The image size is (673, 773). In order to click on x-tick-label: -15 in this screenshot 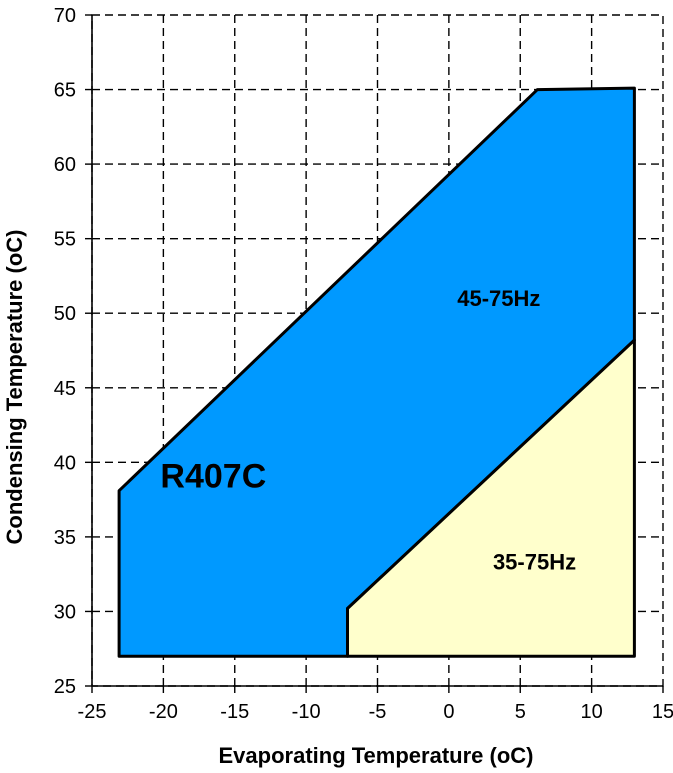, I will do `click(234, 712)`.